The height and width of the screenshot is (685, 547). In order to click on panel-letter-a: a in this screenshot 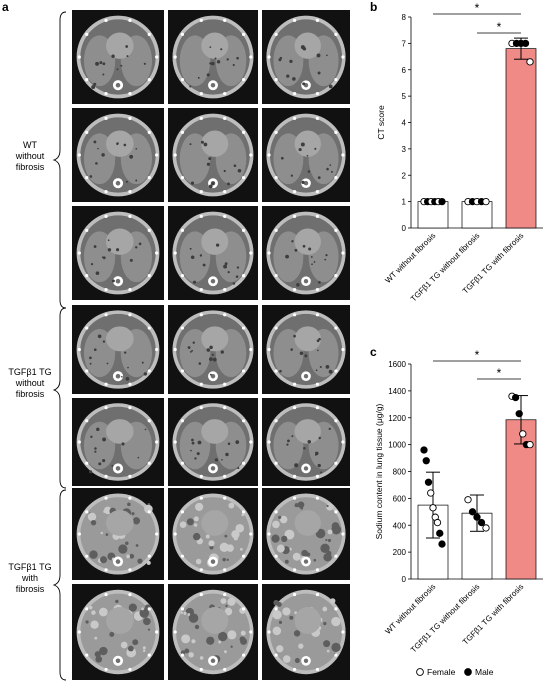, I will do `click(5, 7)`.